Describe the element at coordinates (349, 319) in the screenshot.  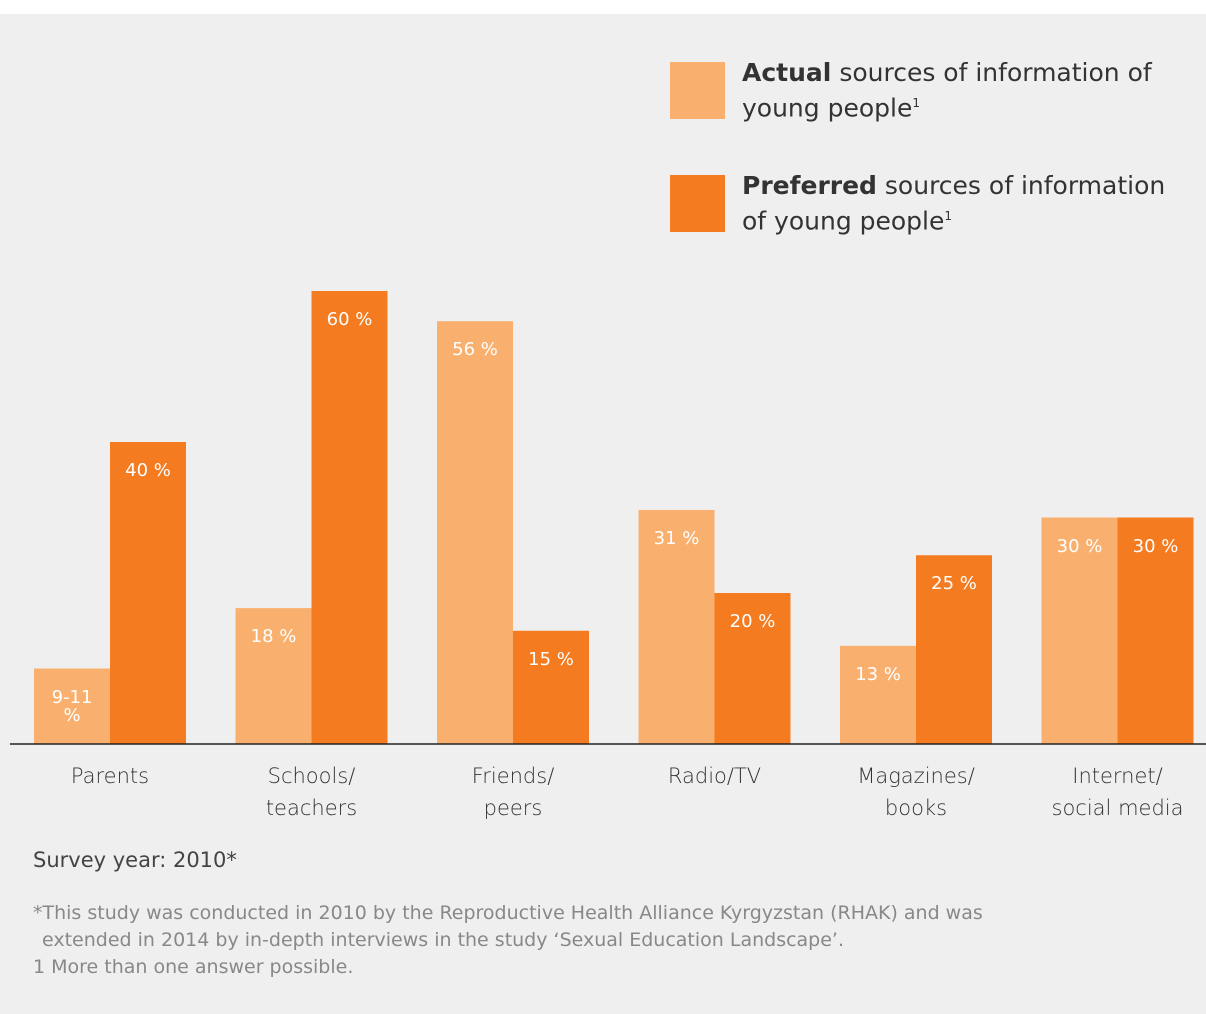
I see `value-label: 60 %` at that location.